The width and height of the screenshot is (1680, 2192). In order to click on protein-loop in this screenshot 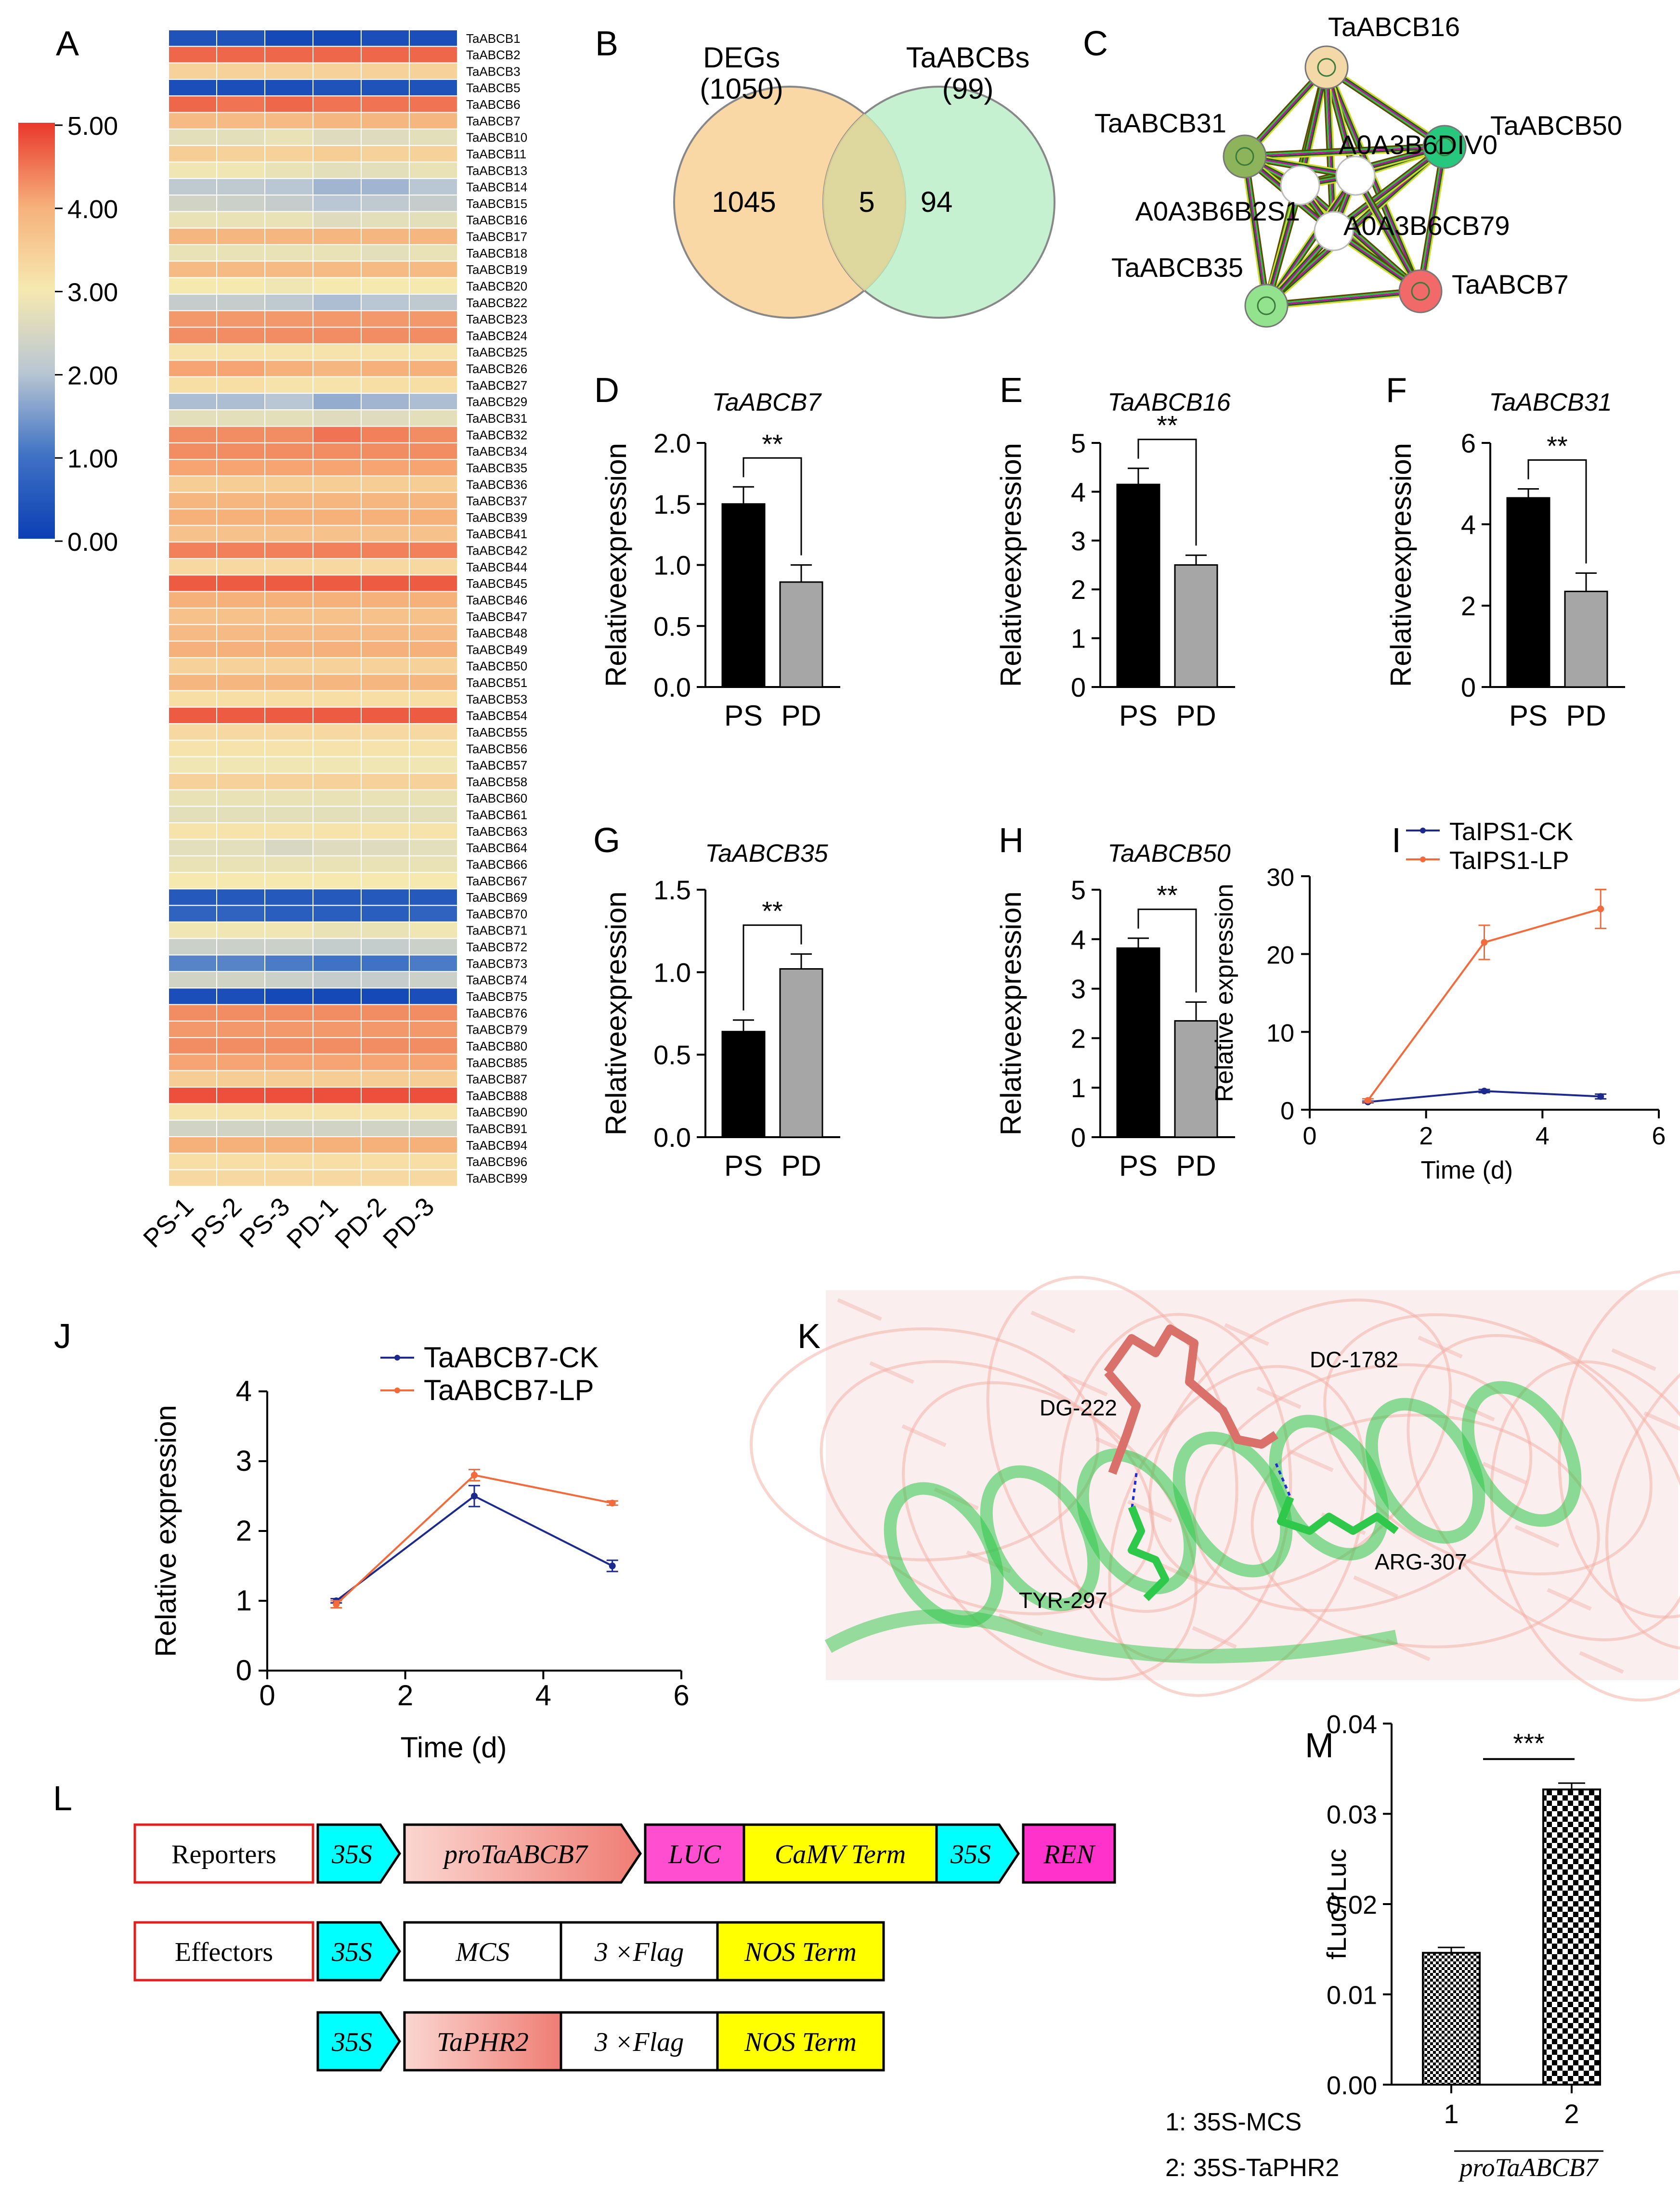, I will do `click(1111, 1637)`.